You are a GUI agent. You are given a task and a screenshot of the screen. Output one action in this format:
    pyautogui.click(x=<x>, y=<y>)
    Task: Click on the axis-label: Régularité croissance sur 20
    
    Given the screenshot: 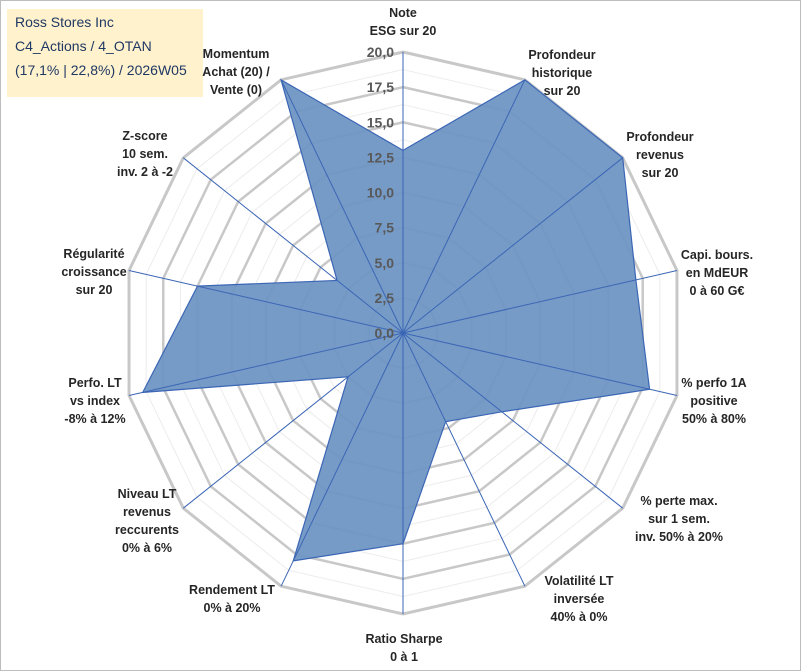 What is the action you would take?
    pyautogui.click(x=93, y=272)
    